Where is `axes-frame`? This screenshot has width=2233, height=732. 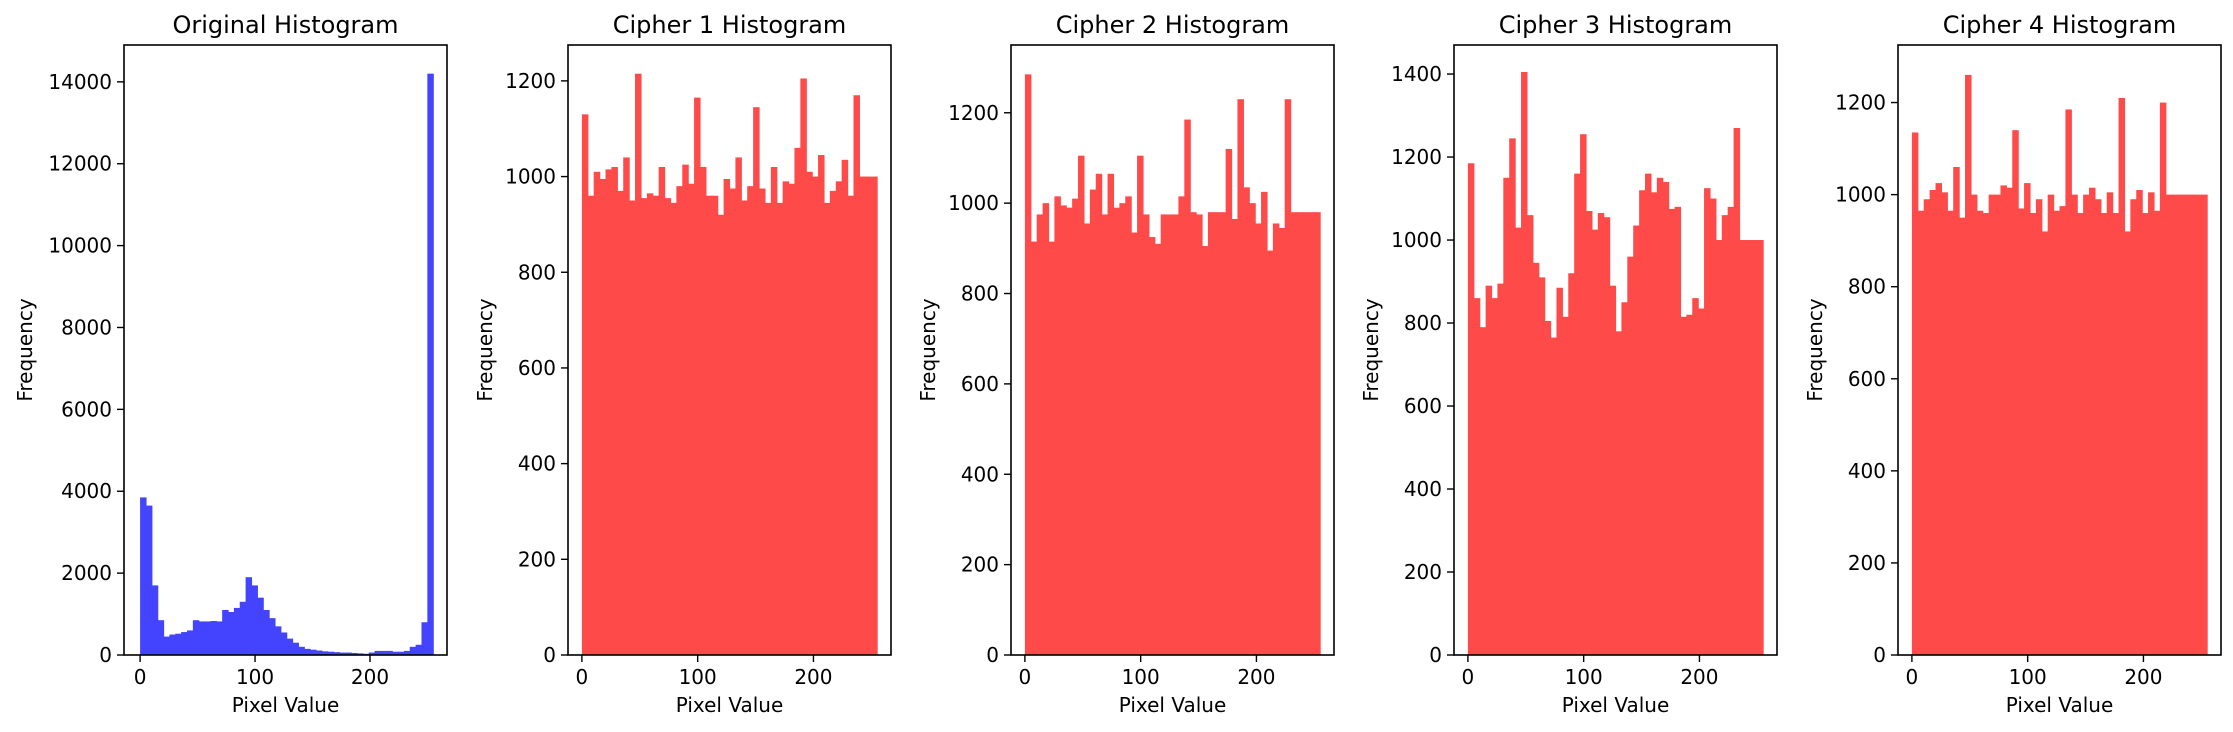
axes-frame is located at coordinates (1615, 350).